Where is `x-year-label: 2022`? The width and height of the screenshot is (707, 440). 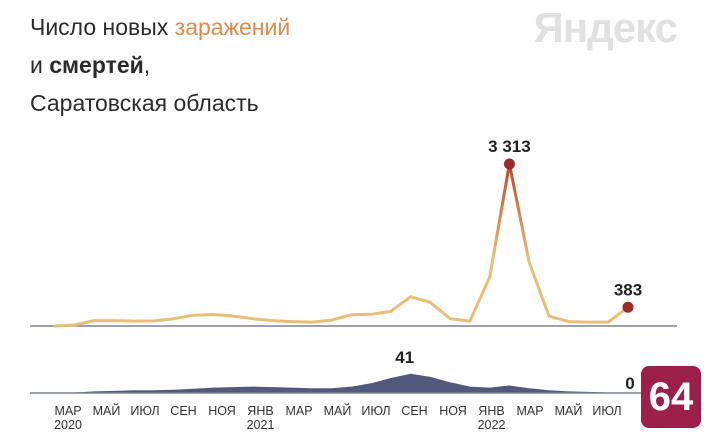 x-year-label: 2022 is located at coordinates (492, 425).